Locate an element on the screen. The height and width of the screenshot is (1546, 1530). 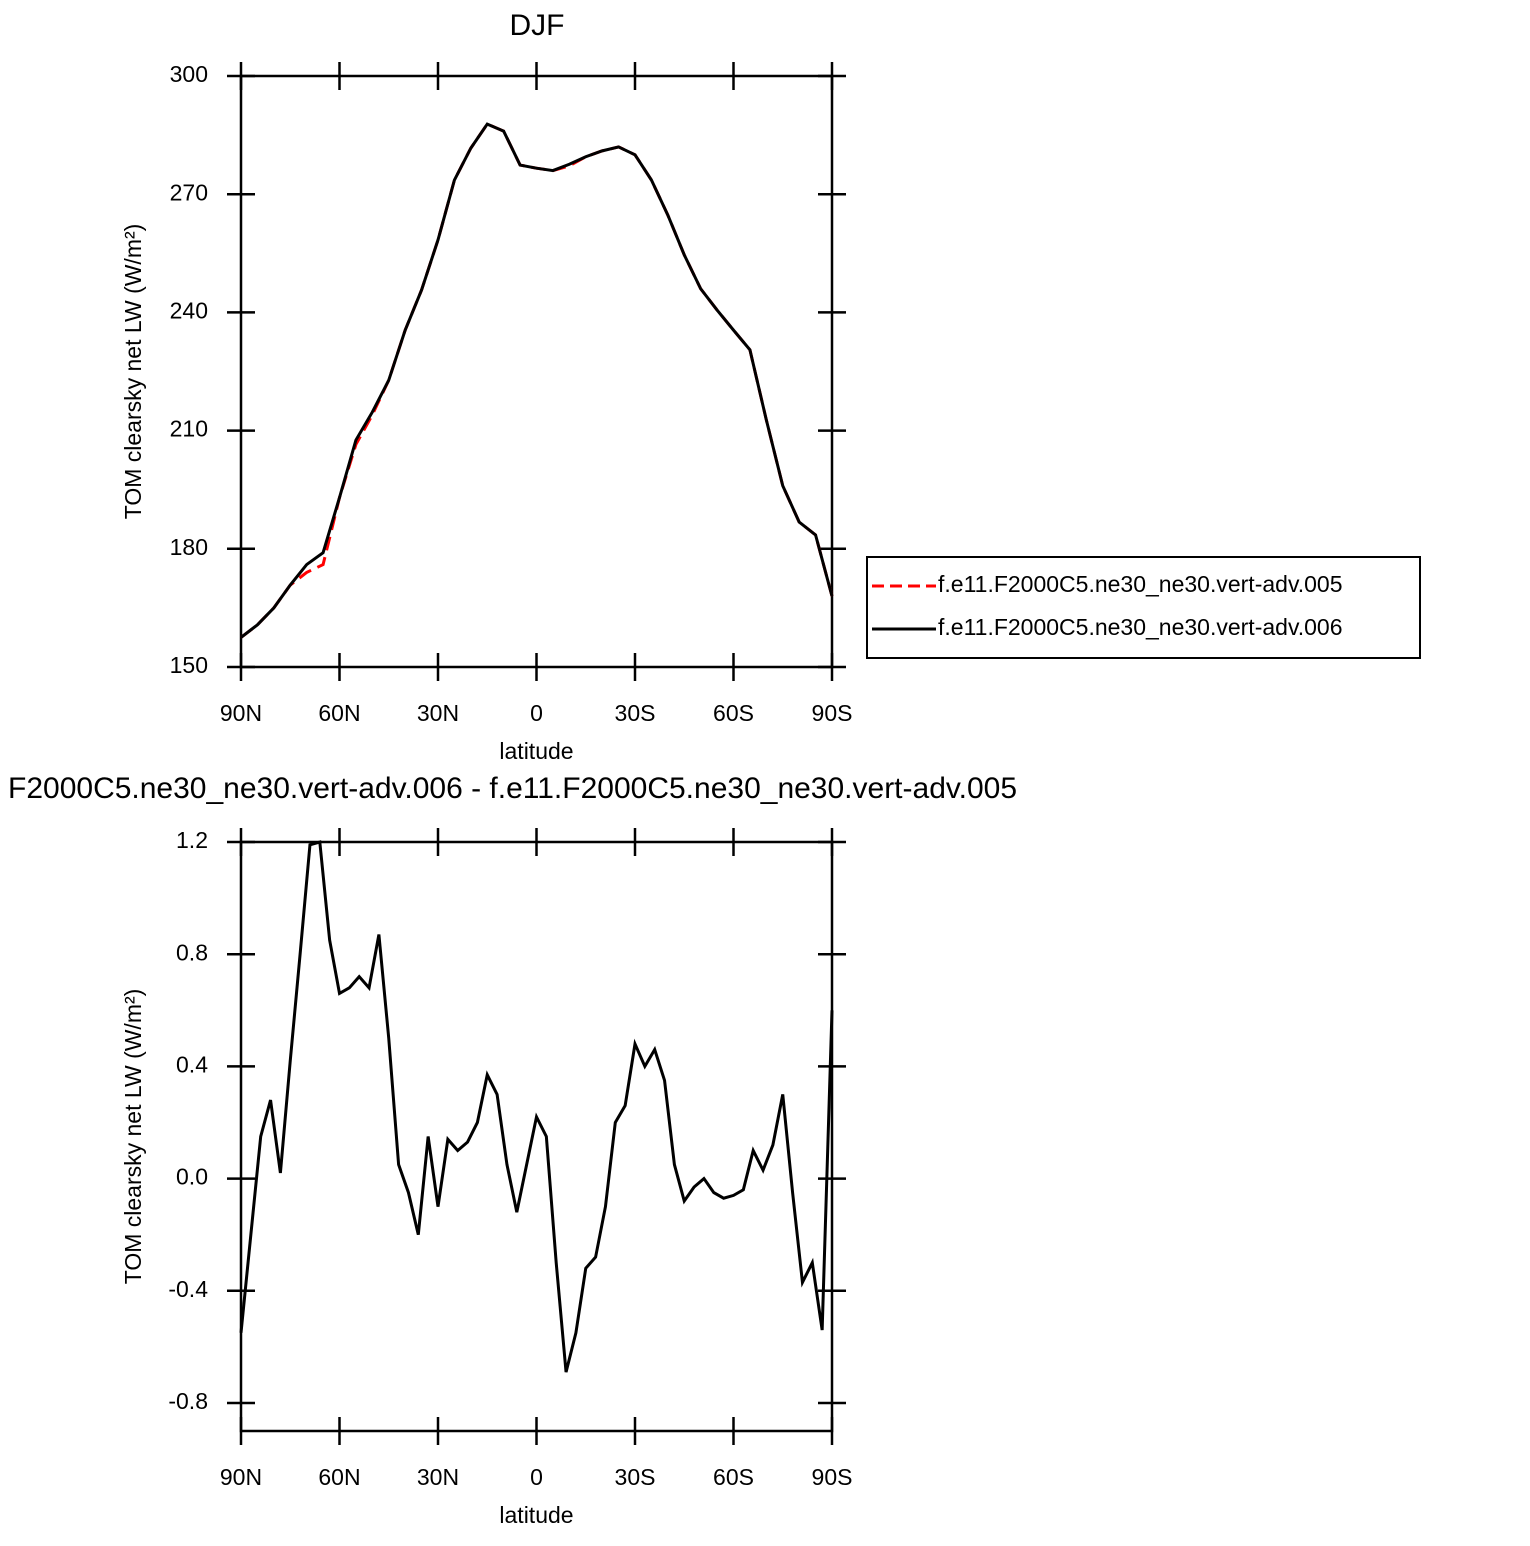
plot-frame is located at coordinates (536, 371).